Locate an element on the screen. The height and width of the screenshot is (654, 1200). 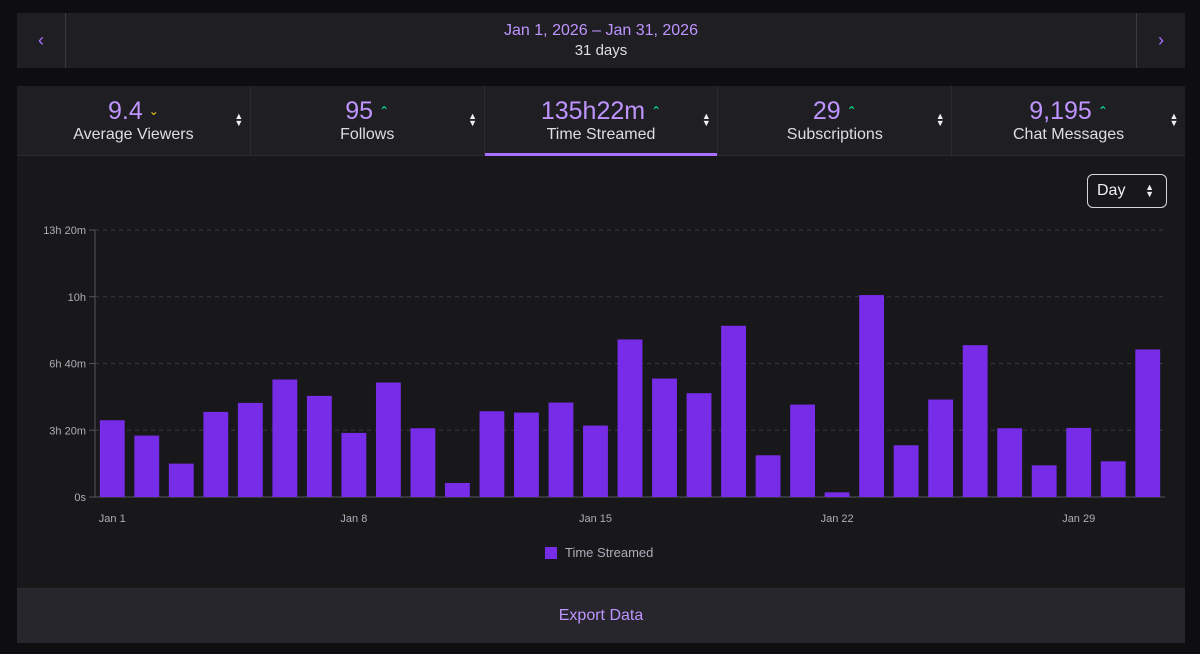
interval-select: Day ▲ ▼ is located at coordinates (1127, 191).